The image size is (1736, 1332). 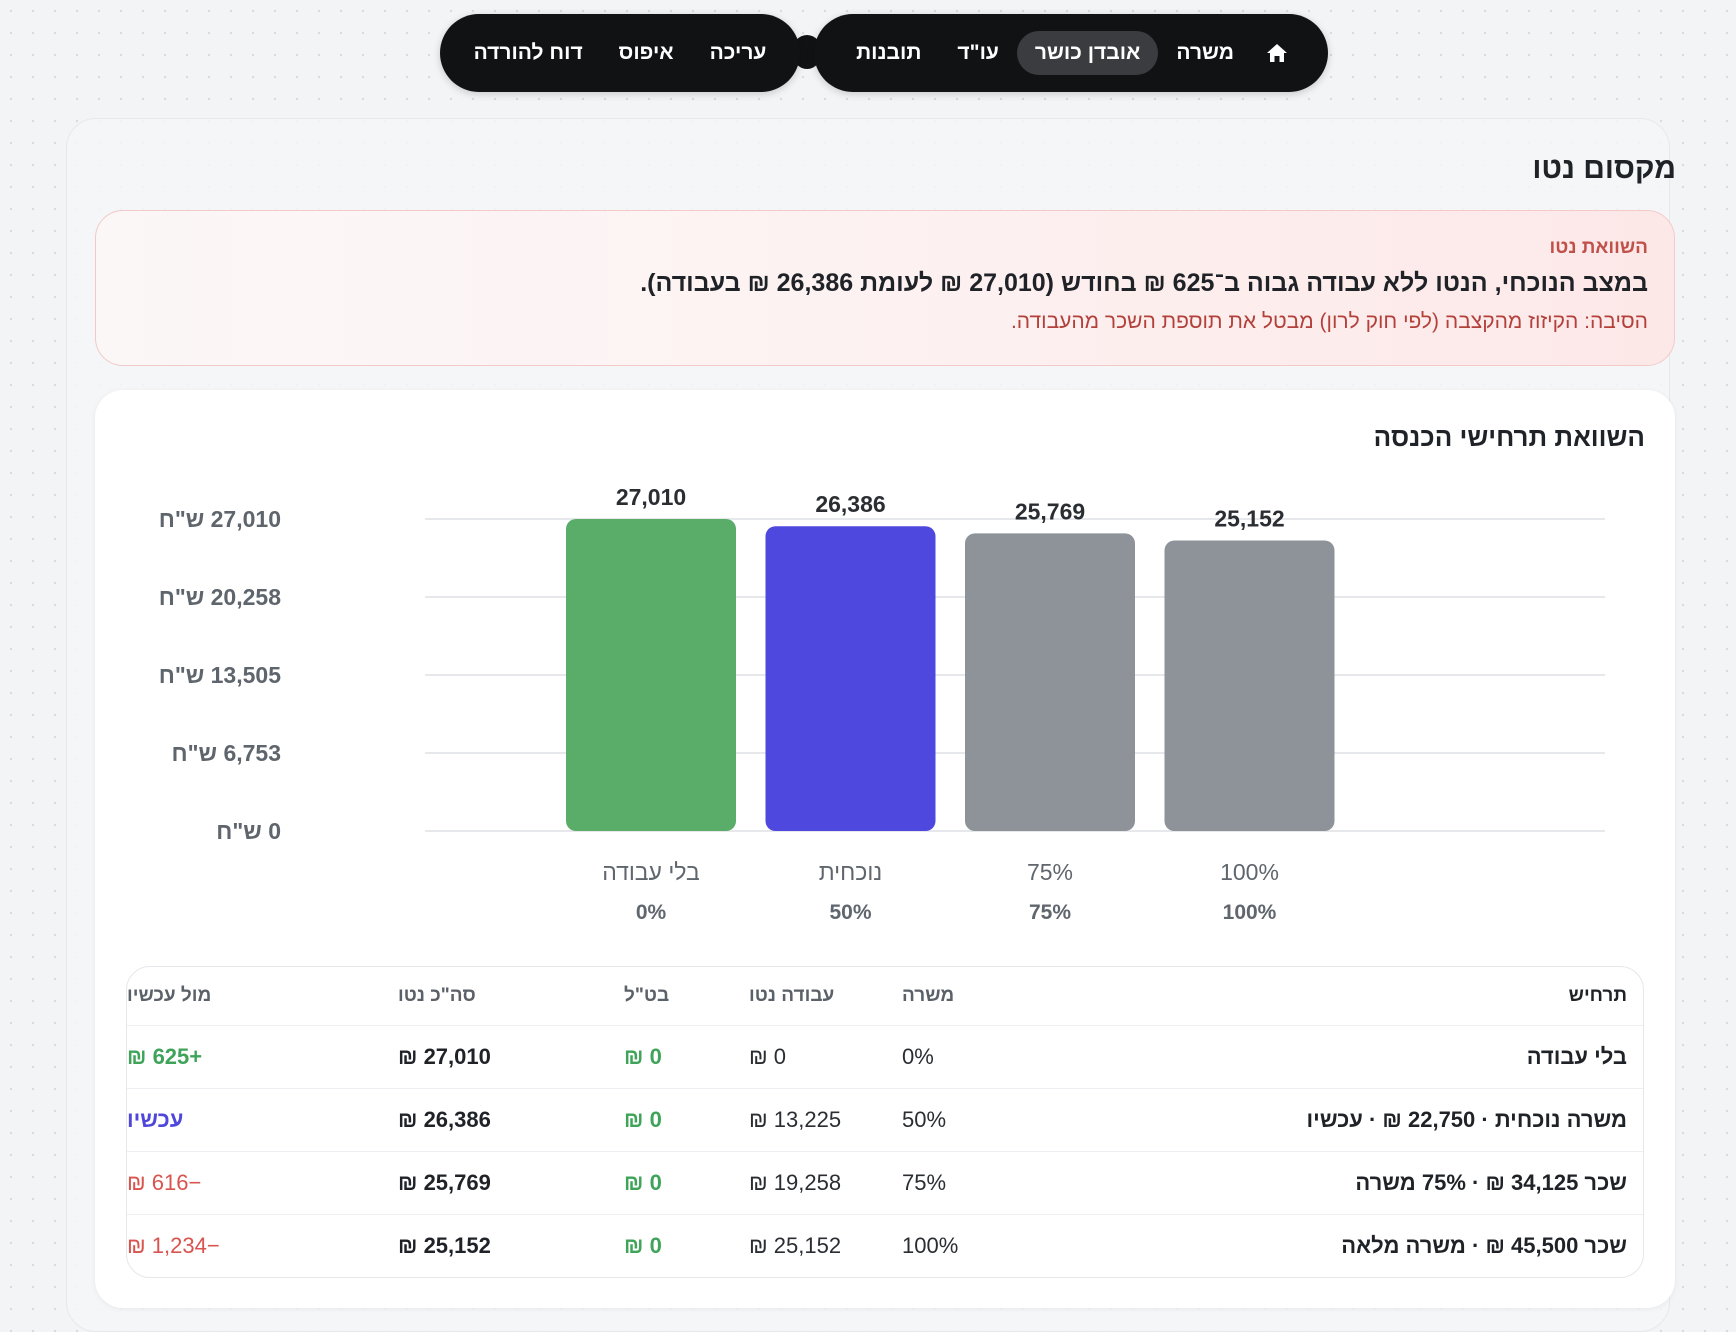 What do you see at coordinates (825, 1120) in the screenshot?
I see `cell-work-net: 13,225 ₪` at bounding box center [825, 1120].